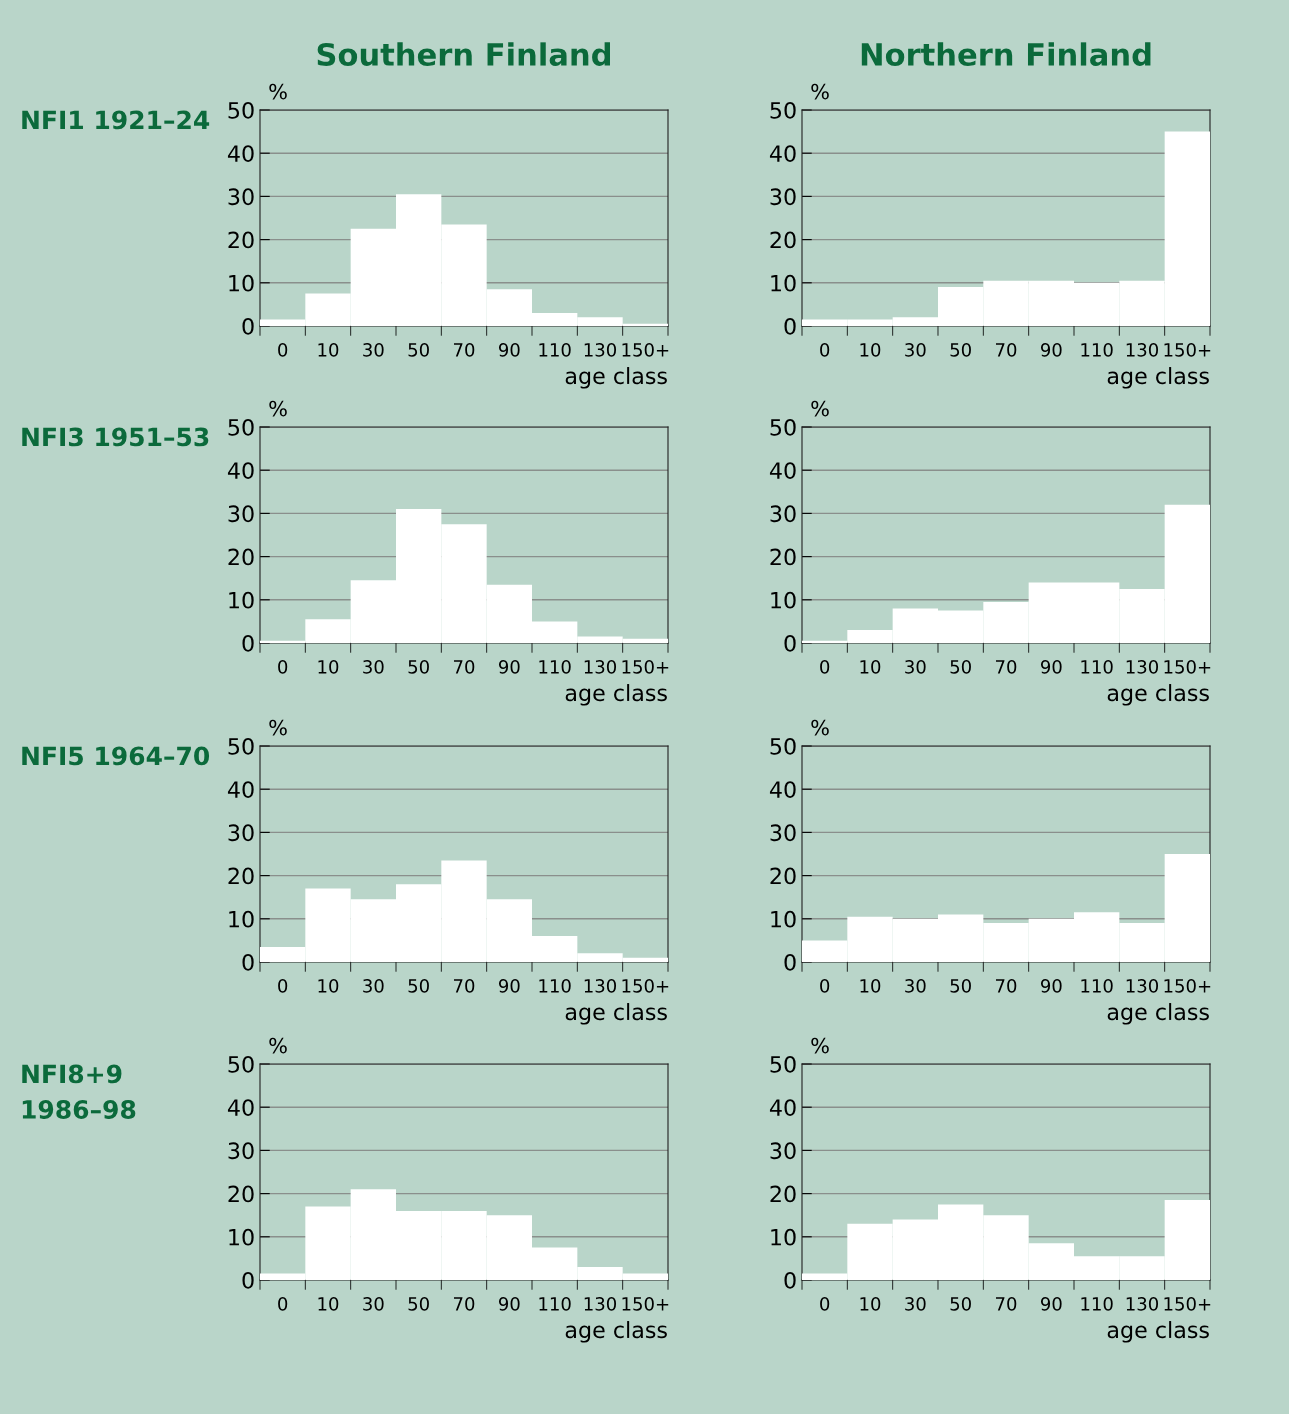 This screenshot has width=1289, height=1414. Describe the element at coordinates (79, 1091) in the screenshot. I see `text: NFI8+9 1986–98` at that location.